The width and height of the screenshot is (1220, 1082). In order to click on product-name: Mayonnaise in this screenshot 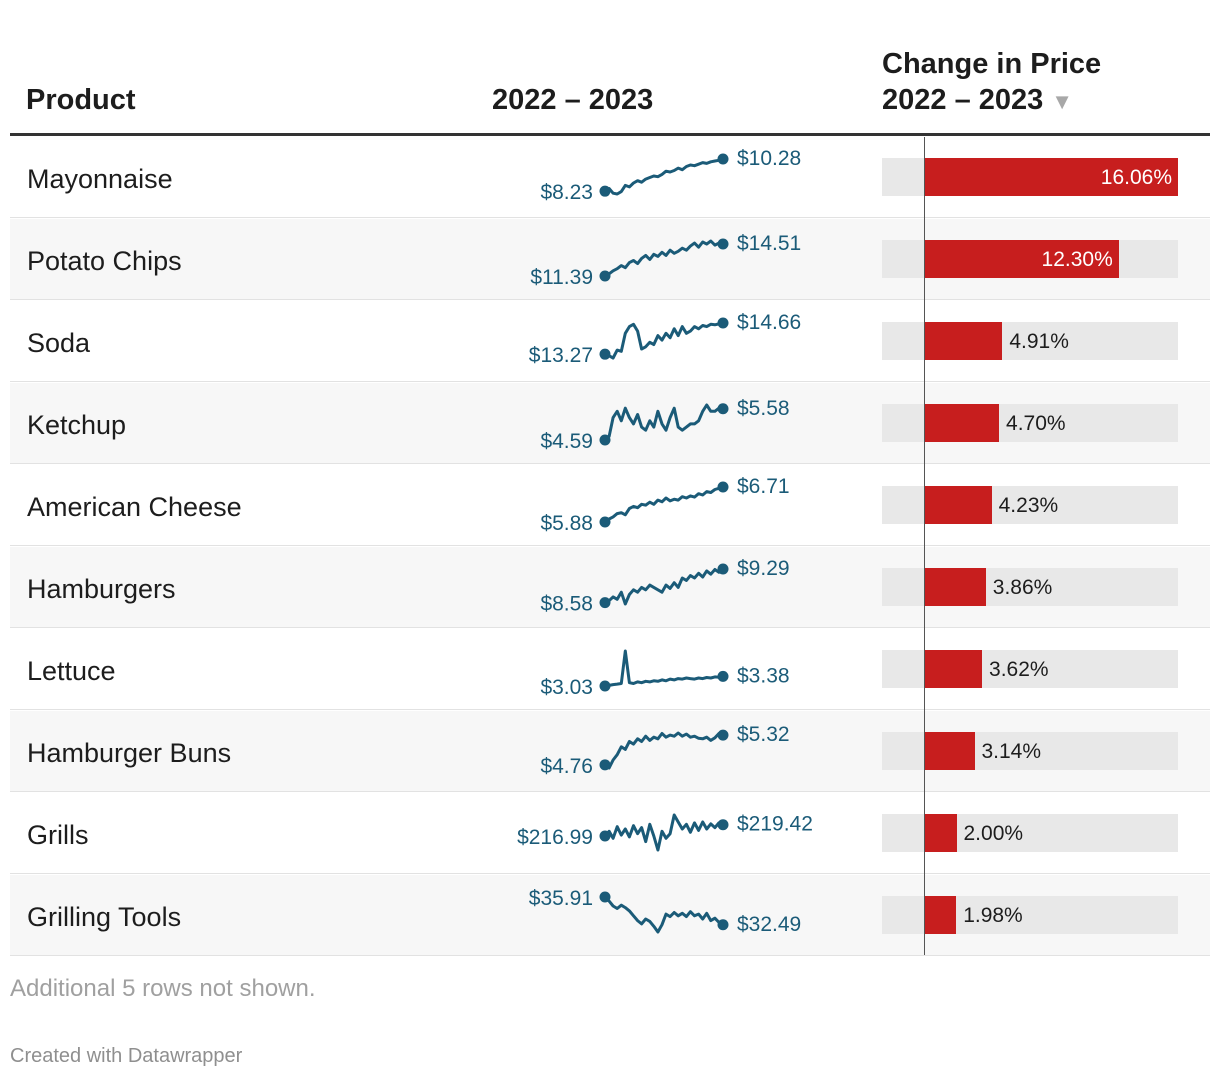, I will do `click(100, 179)`.